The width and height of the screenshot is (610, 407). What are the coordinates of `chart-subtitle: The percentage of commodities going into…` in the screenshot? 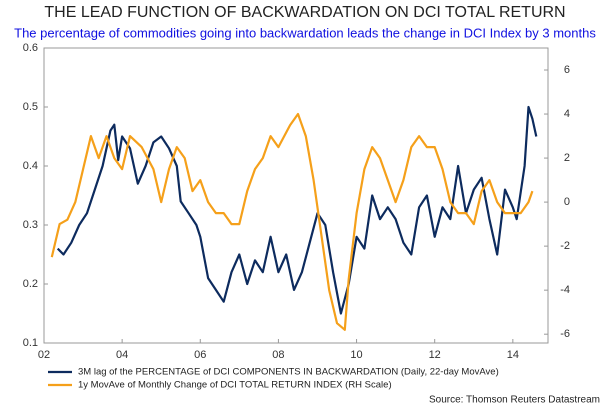 It's located at (305, 32).